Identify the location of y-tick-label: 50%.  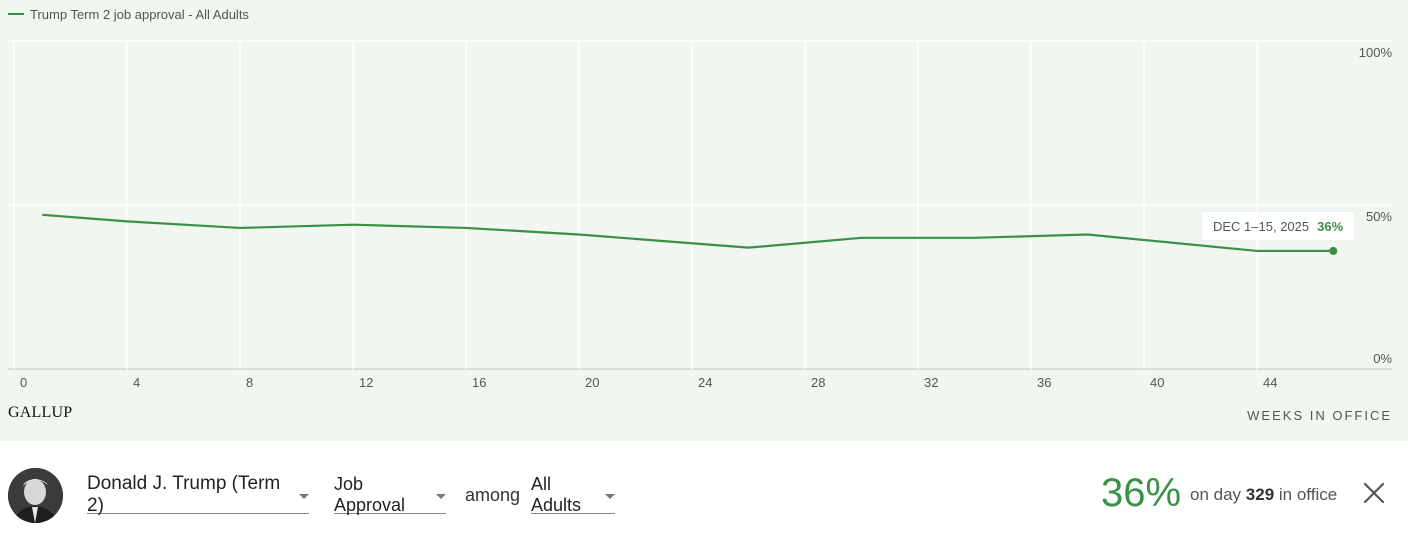
(1379, 216).